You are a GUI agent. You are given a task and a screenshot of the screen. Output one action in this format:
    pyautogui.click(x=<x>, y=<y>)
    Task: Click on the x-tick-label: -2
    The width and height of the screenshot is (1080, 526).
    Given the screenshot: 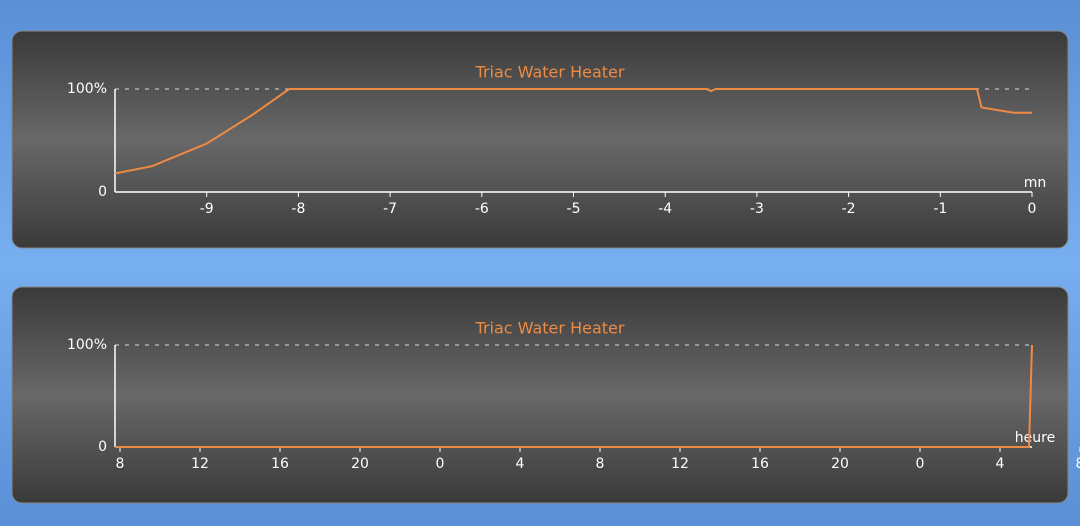 What is the action you would take?
    pyautogui.click(x=849, y=209)
    